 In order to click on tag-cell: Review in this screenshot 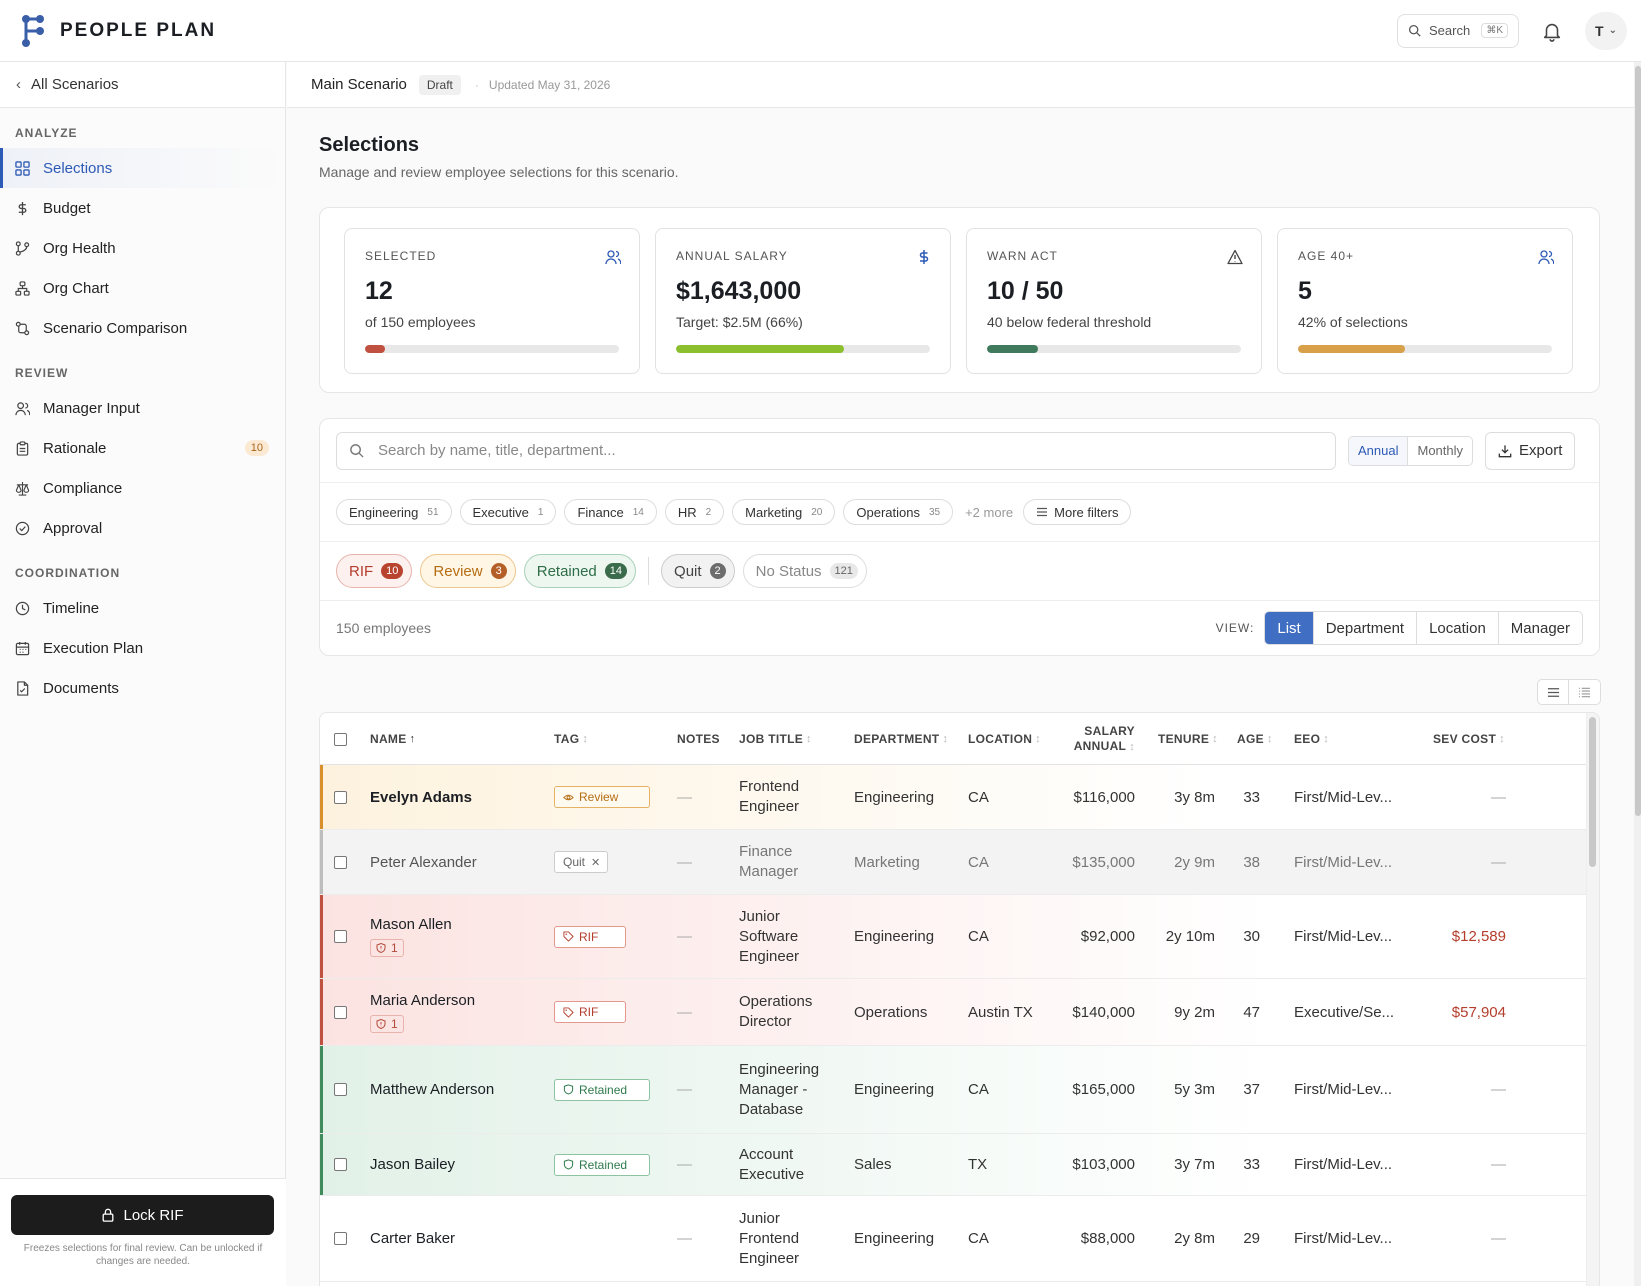, I will do `click(602, 797)`.